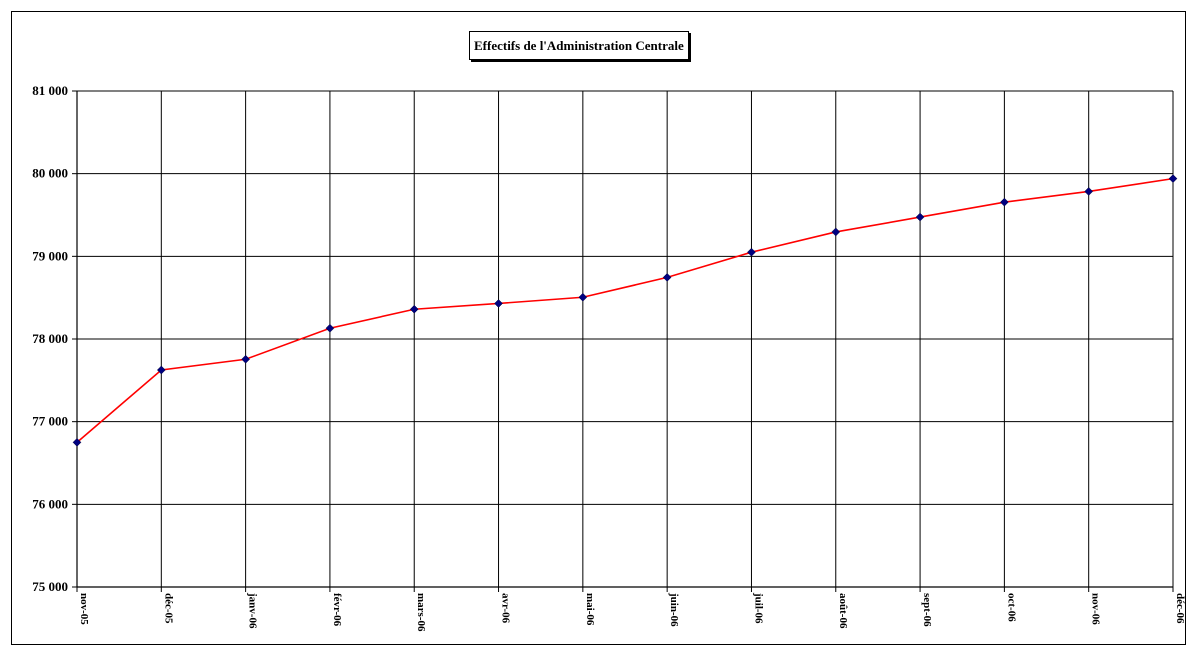 This screenshot has height=646, width=1187. I want to click on x-tick-label: mars-06, so click(421, 612).